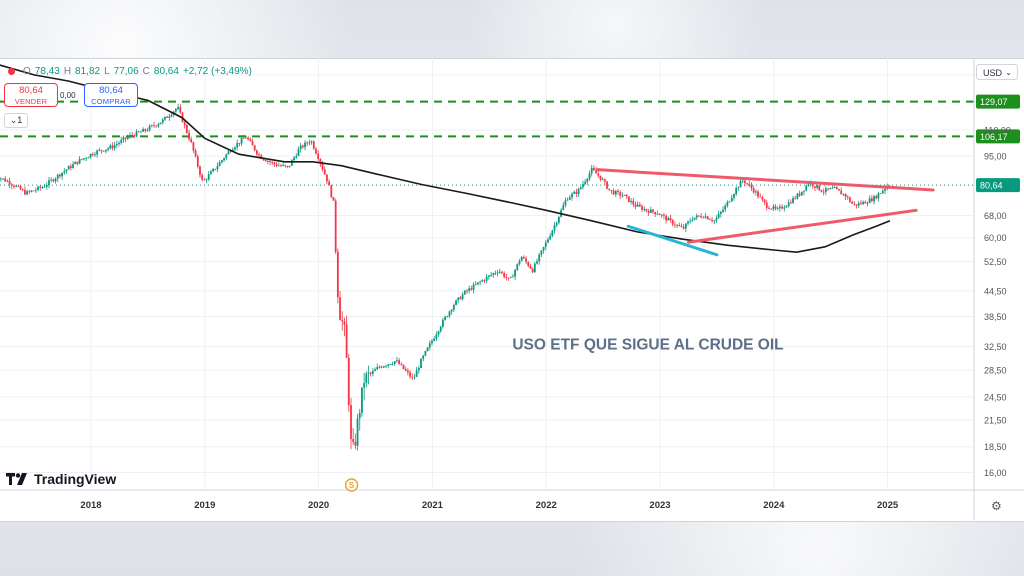 This screenshot has width=1024, height=576. What do you see at coordinates (27, 71) in the screenshot?
I see `open-label: O` at bounding box center [27, 71].